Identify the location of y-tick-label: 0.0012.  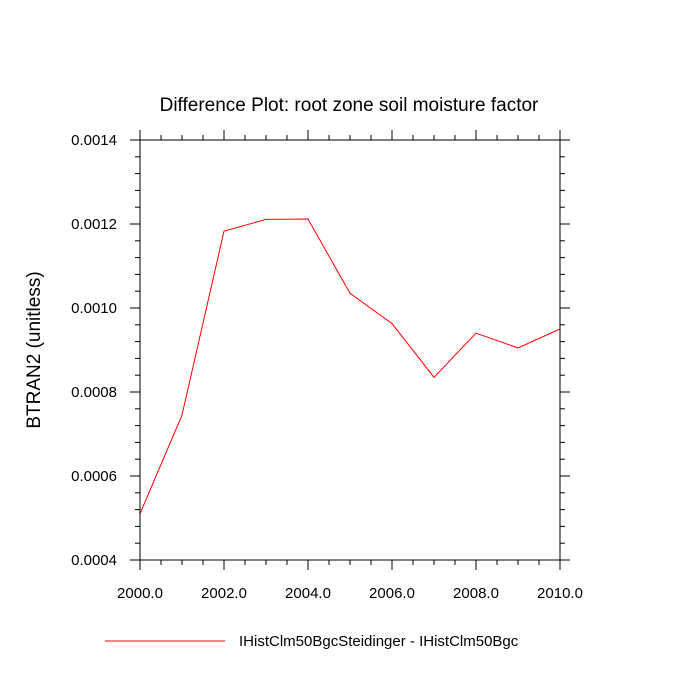
(94, 224).